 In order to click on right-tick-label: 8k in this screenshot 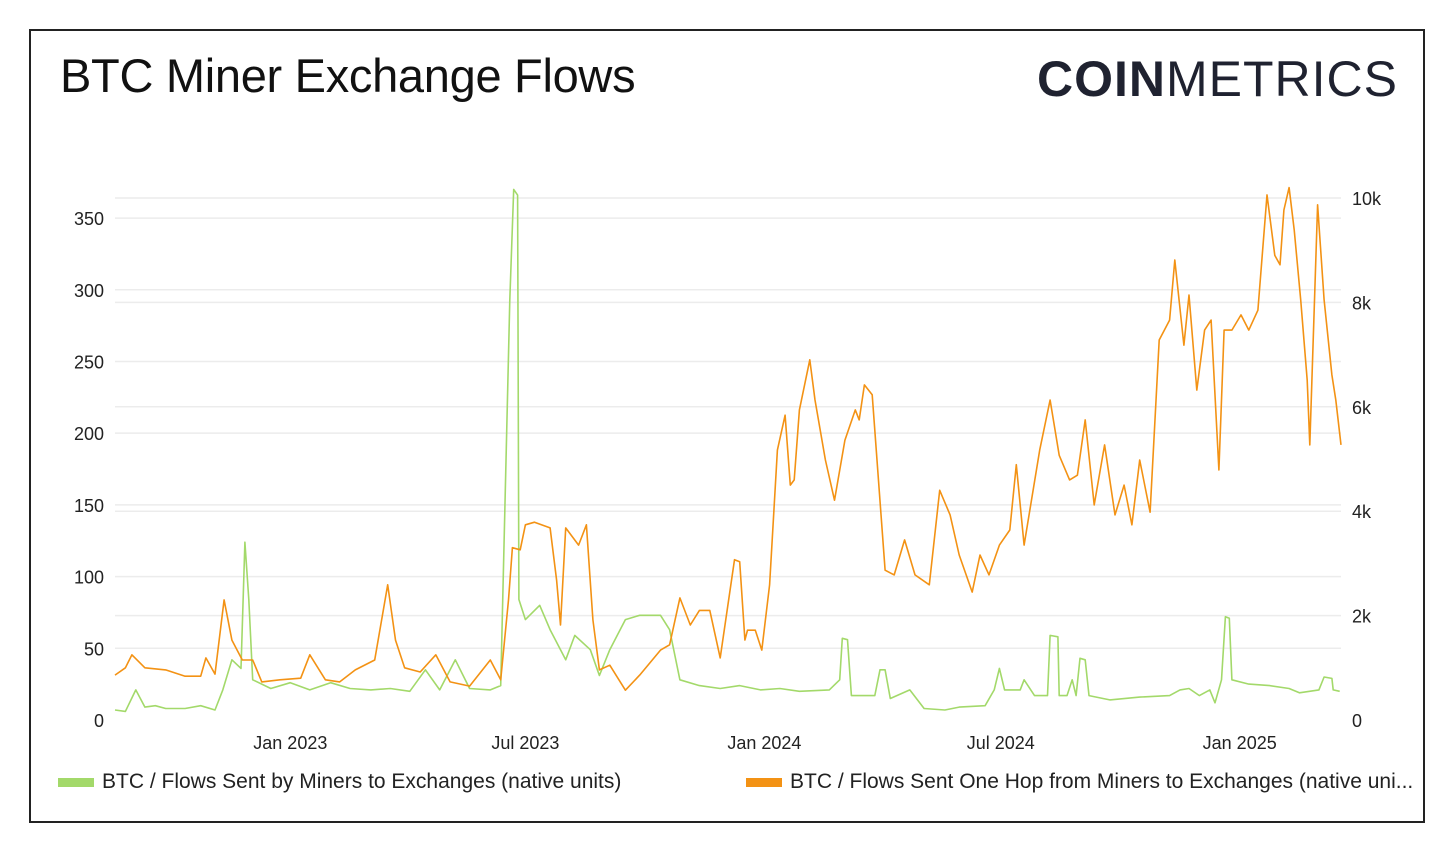, I will do `click(1362, 303)`.